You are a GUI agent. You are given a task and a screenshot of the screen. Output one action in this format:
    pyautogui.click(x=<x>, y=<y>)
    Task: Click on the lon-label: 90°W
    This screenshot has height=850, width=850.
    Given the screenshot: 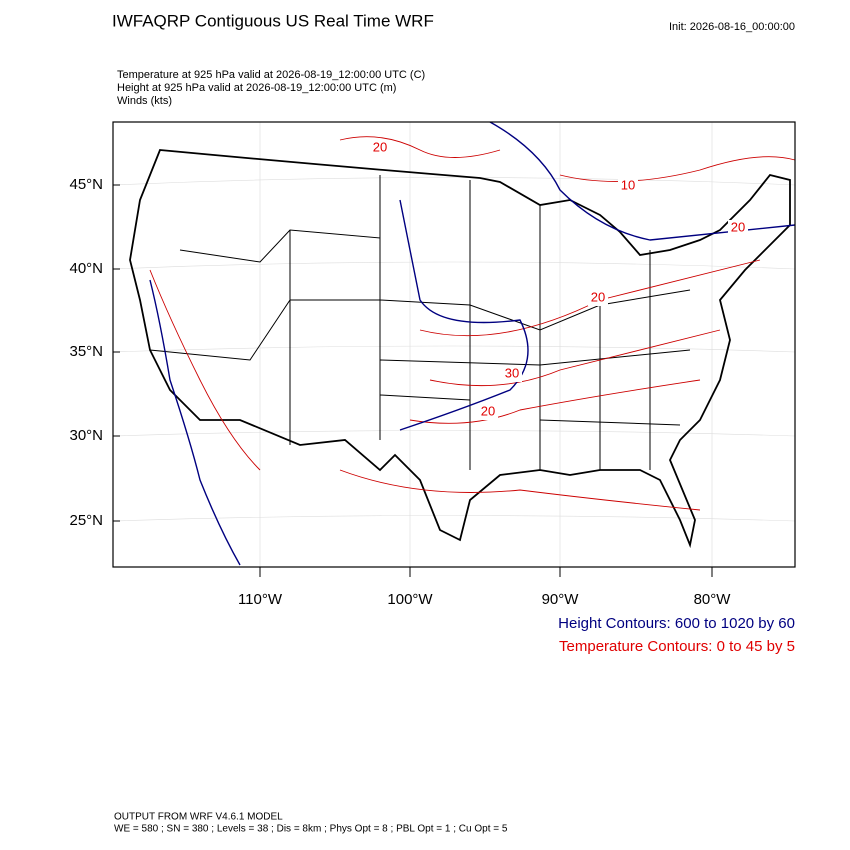 What is the action you would take?
    pyautogui.click(x=561, y=599)
    